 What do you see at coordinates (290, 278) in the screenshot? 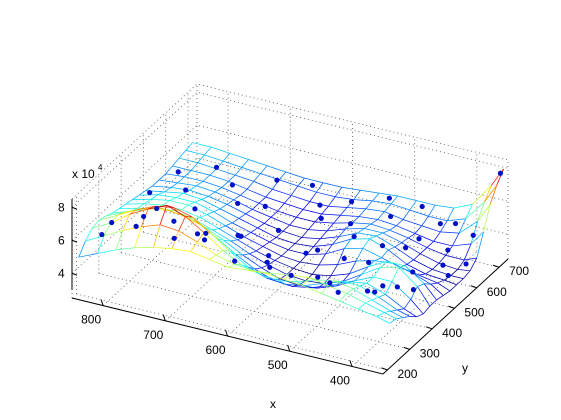
I see `floor-gridline-x` at bounding box center [290, 278].